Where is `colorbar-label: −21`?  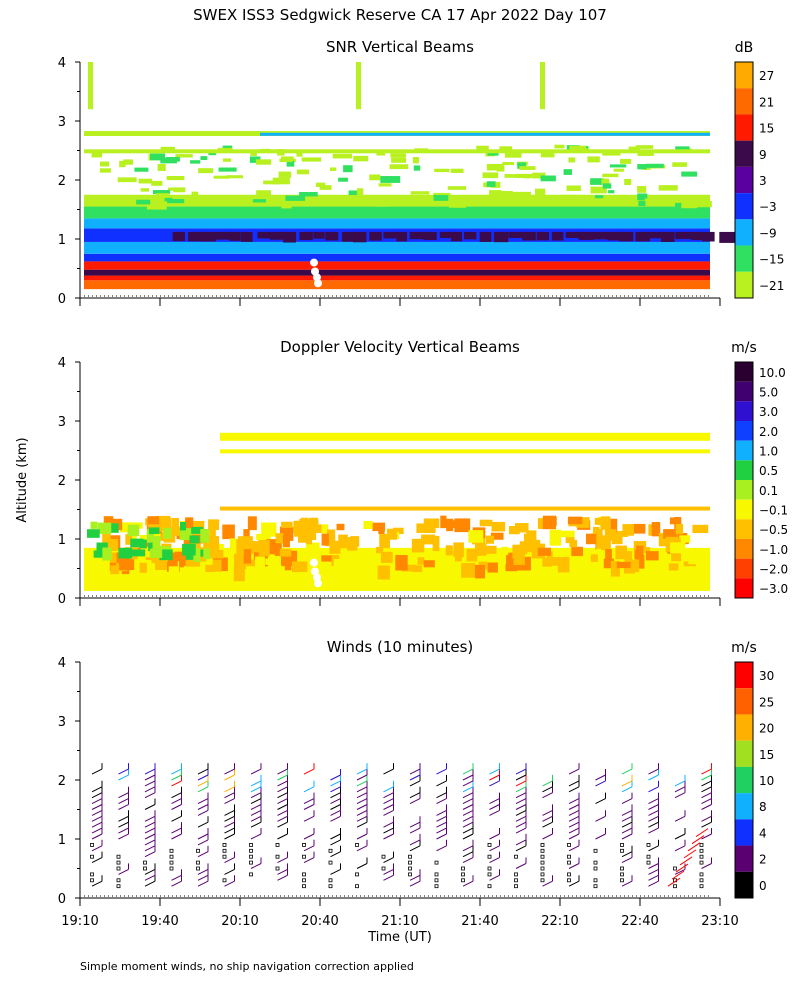
colorbar-label: −21 is located at coordinates (771, 286).